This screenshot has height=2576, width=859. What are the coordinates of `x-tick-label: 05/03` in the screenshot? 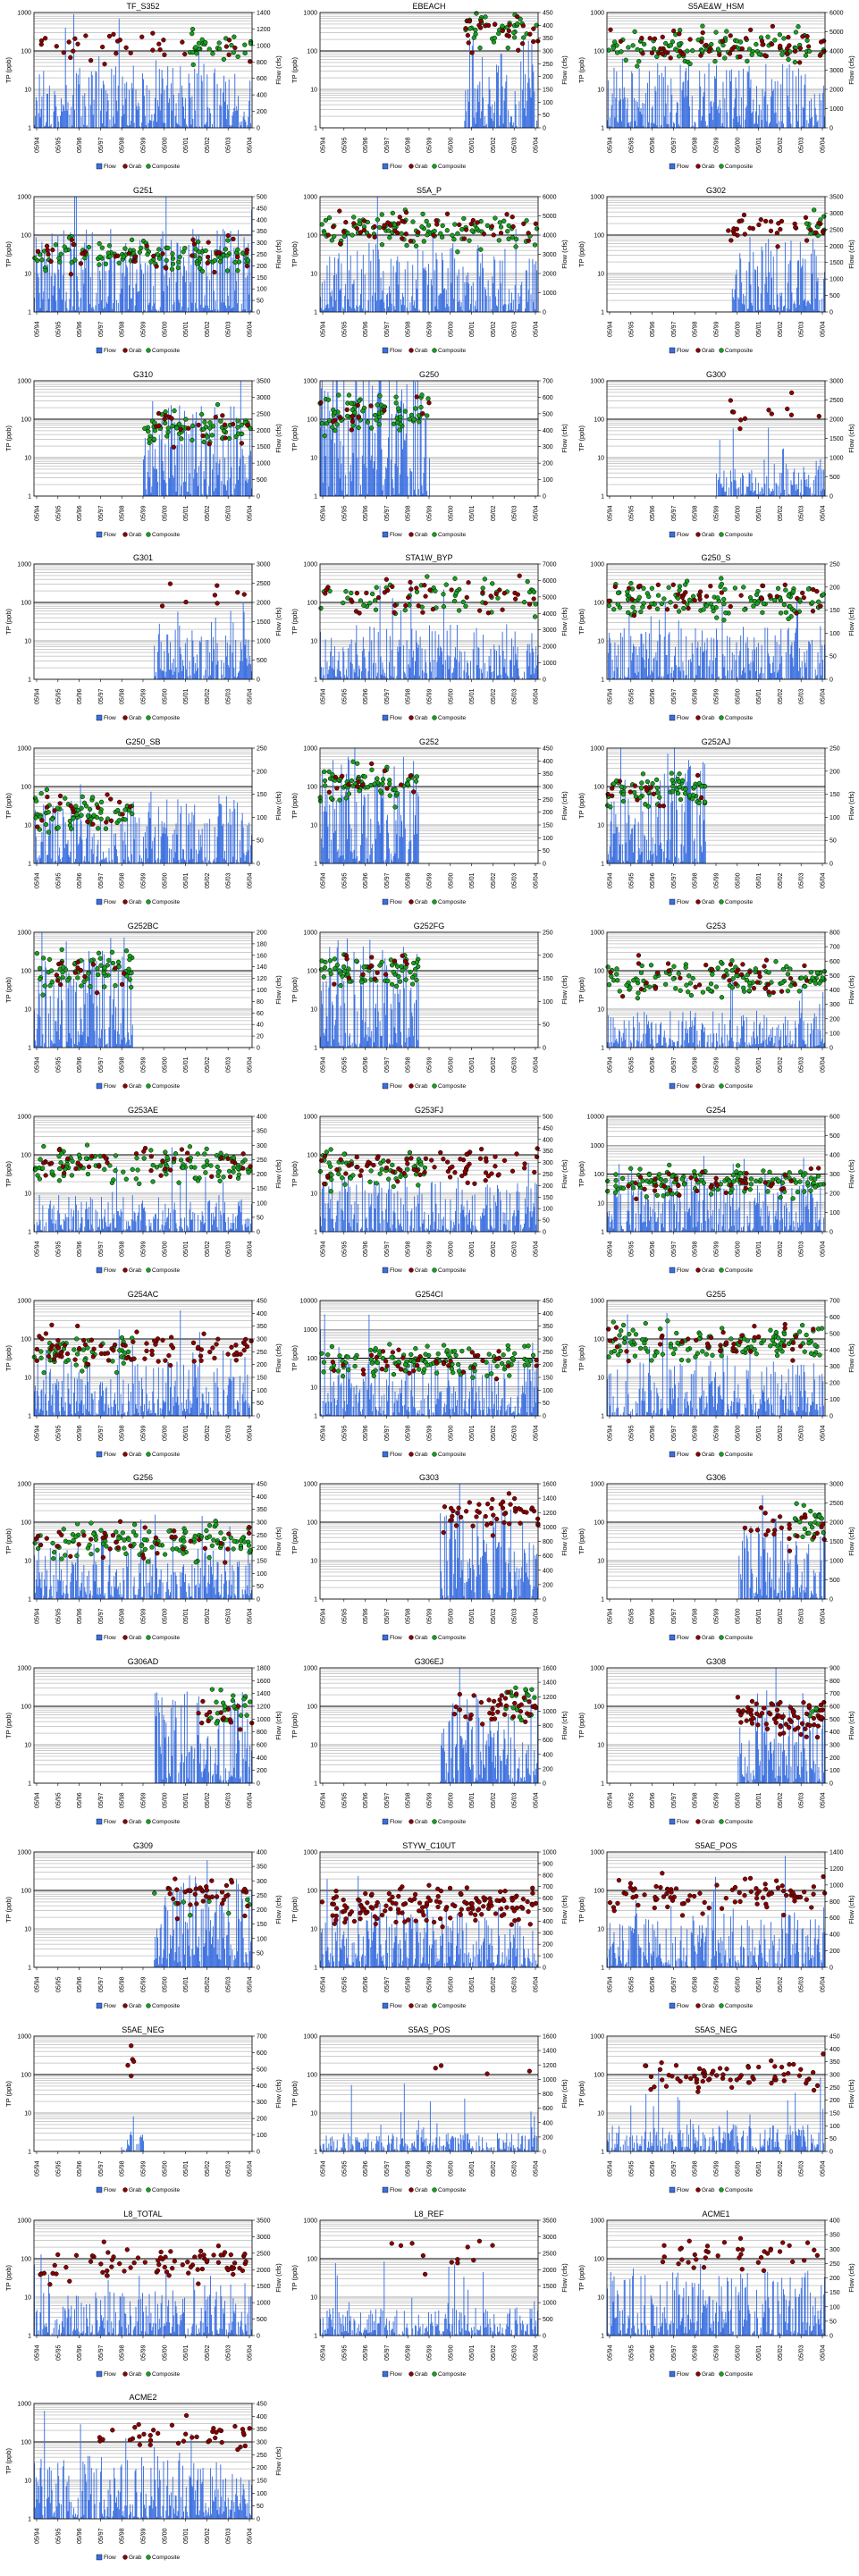 It's located at (229, 329).